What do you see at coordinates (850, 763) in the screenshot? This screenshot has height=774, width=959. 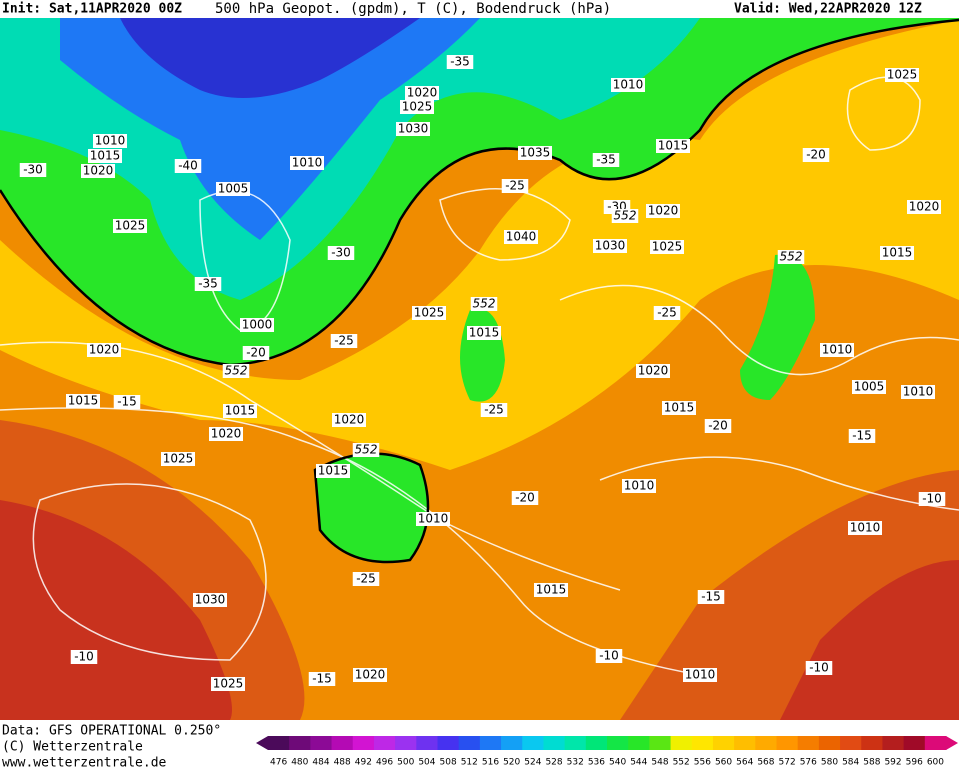 I see `colorbar-label: 584` at bounding box center [850, 763].